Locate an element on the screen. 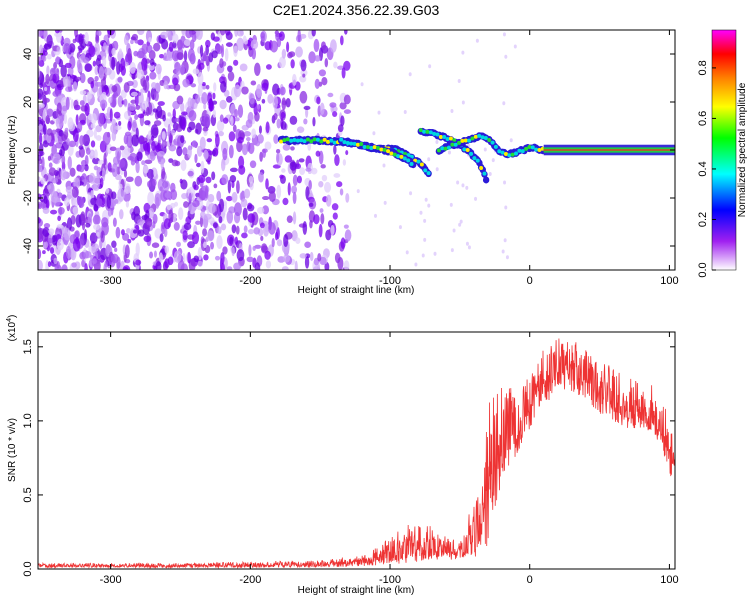 The image size is (750, 600). colorbar-tick-label: 0.2 is located at coordinates (703, 219).